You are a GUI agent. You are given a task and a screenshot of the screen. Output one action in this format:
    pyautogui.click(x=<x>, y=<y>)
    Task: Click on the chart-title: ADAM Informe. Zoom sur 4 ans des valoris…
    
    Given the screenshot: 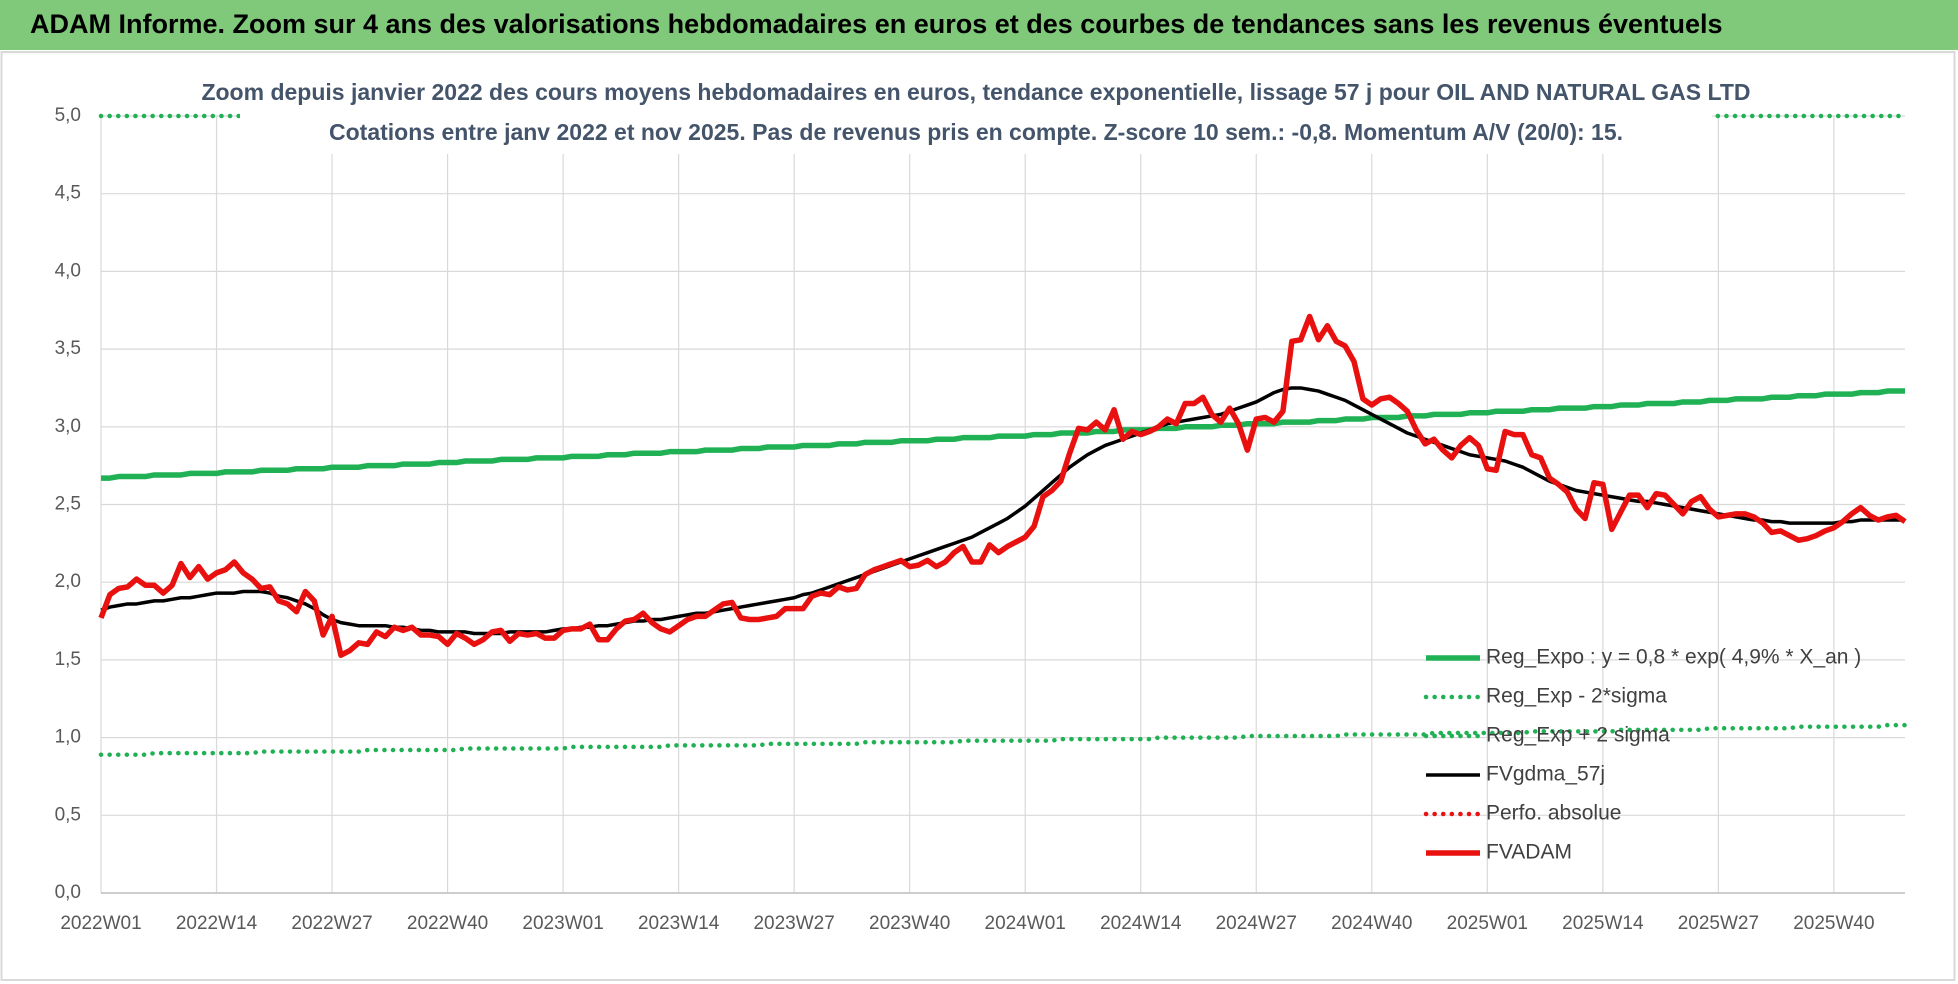 What is the action you would take?
    pyautogui.click(x=876, y=24)
    